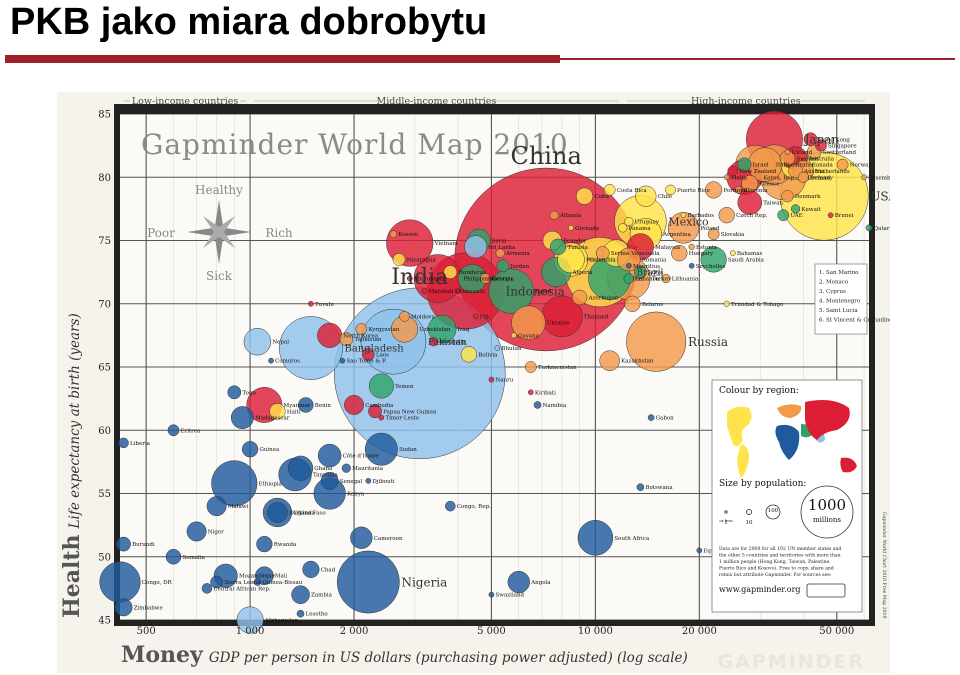 The width and height of the screenshot is (960, 675). I want to click on x-tick-label: 500, so click(146, 631).